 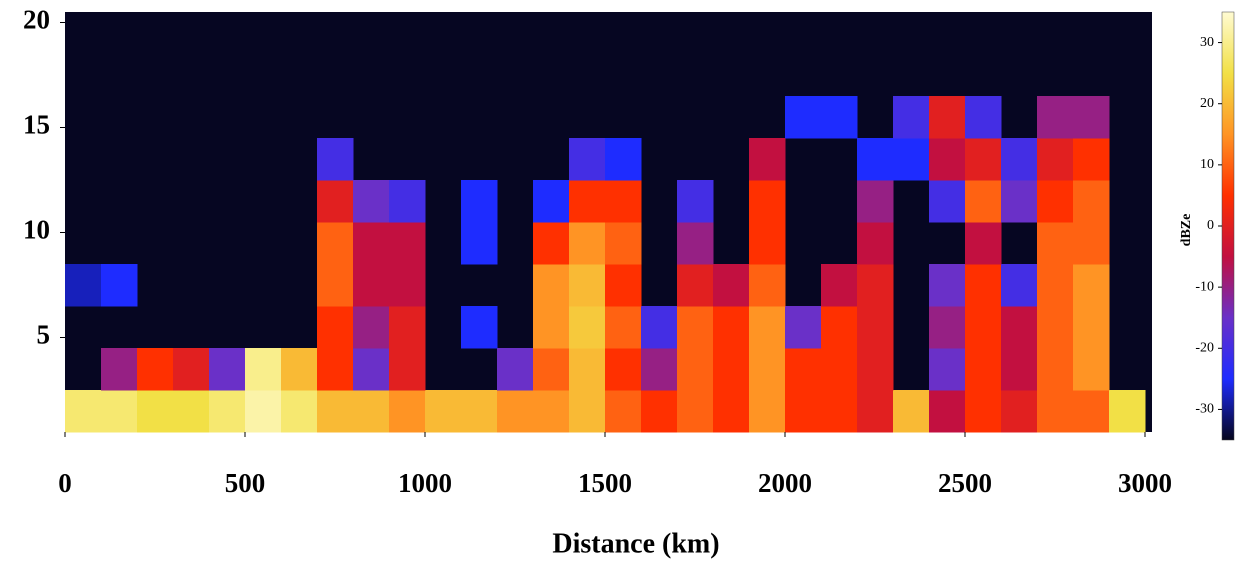 I want to click on y-tick-label: 20, so click(x=36, y=20).